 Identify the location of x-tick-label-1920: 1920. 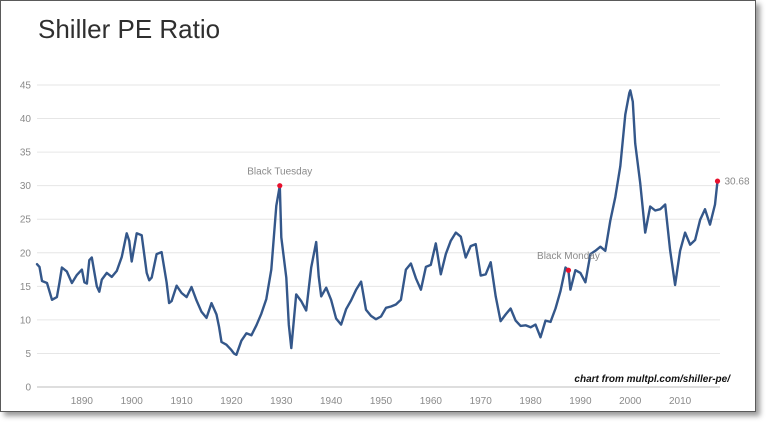
(231, 401).